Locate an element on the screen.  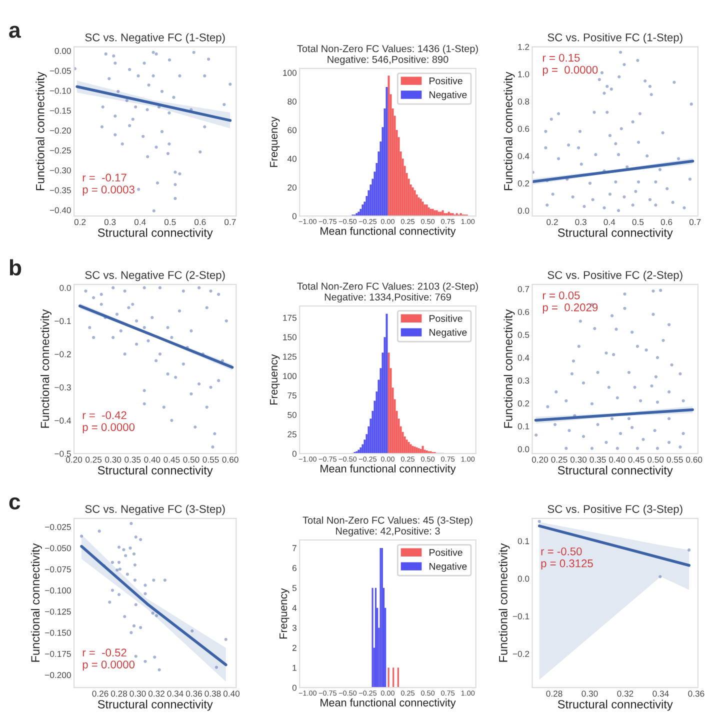
chart-title: Total Non-Zero FC Values: 1436 (1-Step) Negative: 546,Positive: 890 is located at coordinates (387, 54).